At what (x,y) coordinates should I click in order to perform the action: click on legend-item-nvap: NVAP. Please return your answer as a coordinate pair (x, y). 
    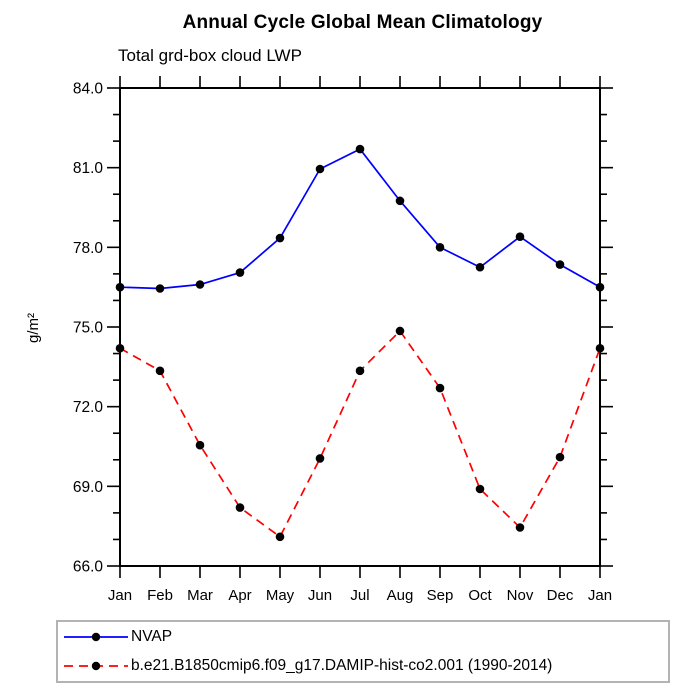
    Looking at the image, I should click on (363, 636).